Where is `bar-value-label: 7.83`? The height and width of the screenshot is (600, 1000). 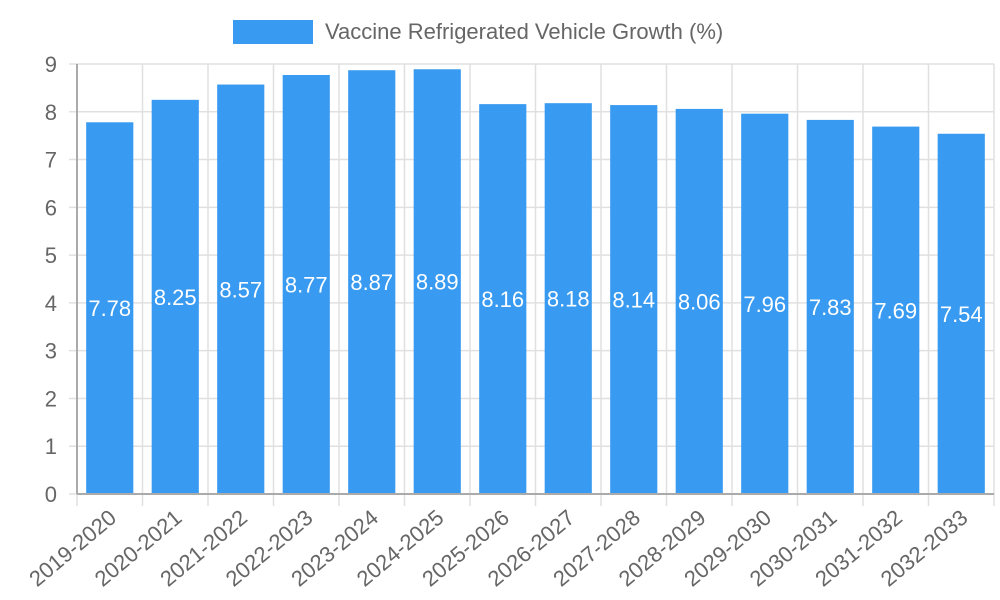
bar-value-label: 7.83 is located at coordinates (830, 307).